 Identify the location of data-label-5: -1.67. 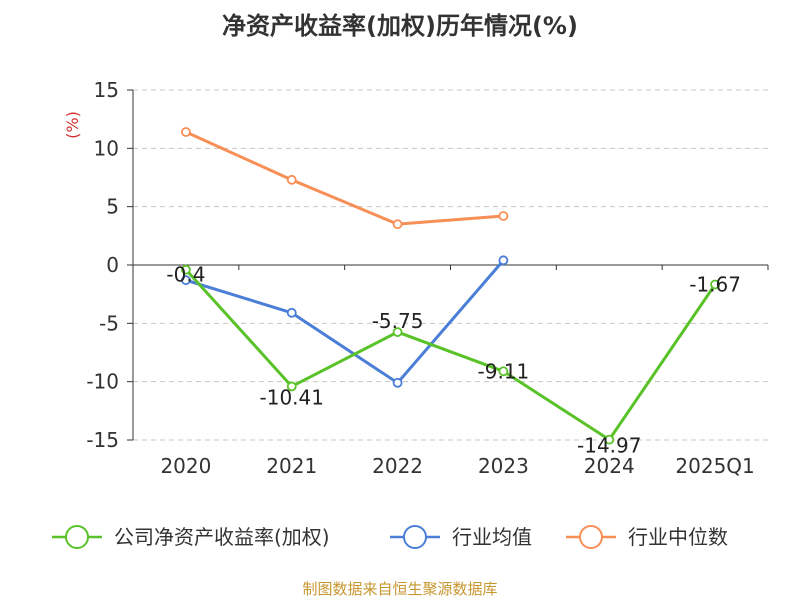
(715, 284).